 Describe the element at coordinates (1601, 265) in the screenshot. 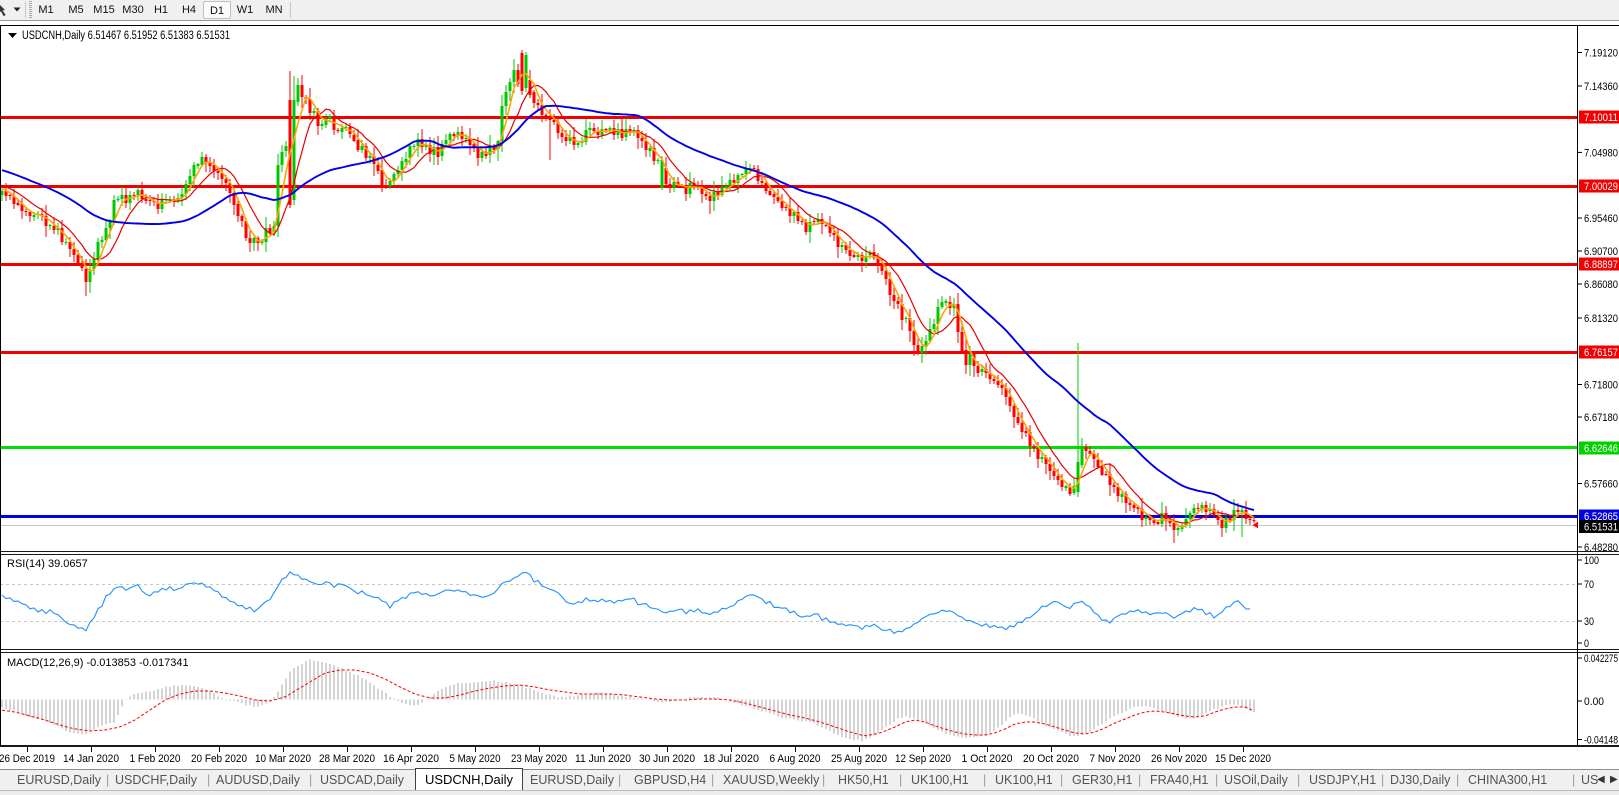

I see `svg-text: 6.88897` at that location.